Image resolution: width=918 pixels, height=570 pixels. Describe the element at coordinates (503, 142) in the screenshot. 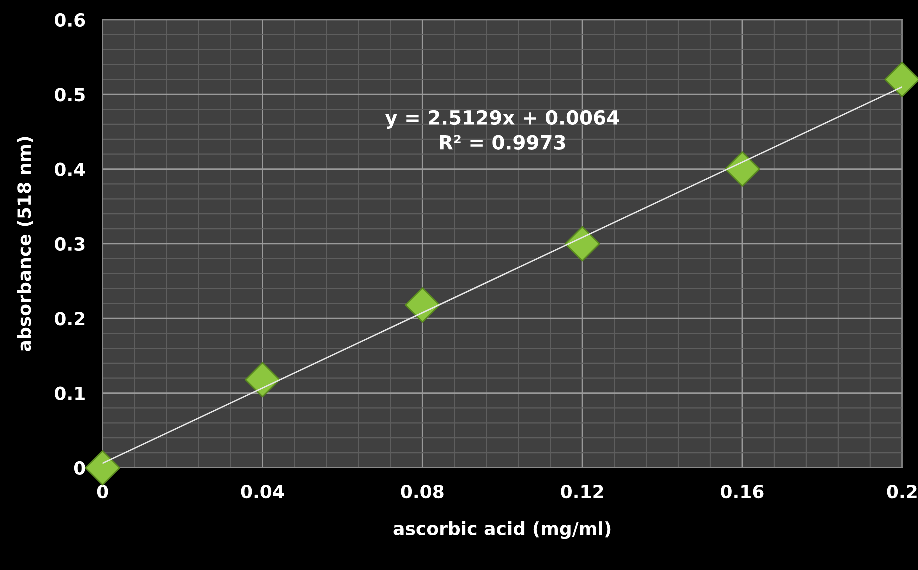

I see `annotation: R² = 0.9973` at that location.